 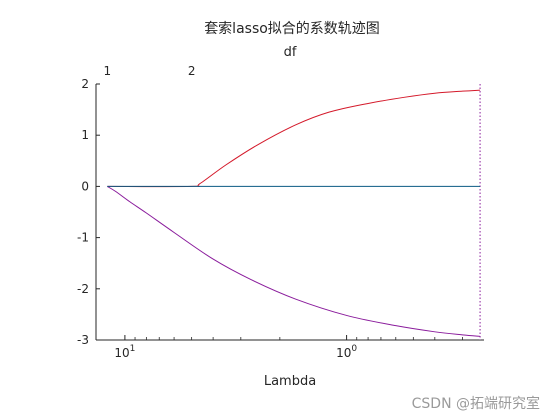 I want to click on x-axis-label: Lambda, so click(x=290, y=381).